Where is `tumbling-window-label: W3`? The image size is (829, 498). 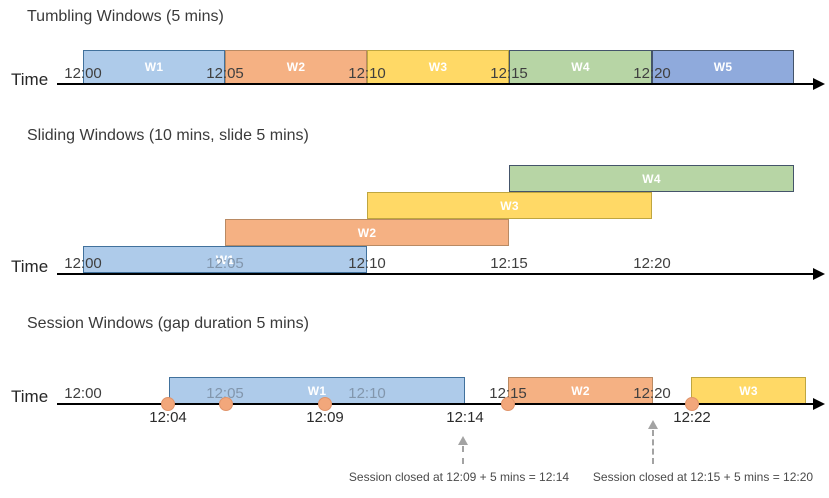 tumbling-window-label: W3 is located at coordinates (438, 67).